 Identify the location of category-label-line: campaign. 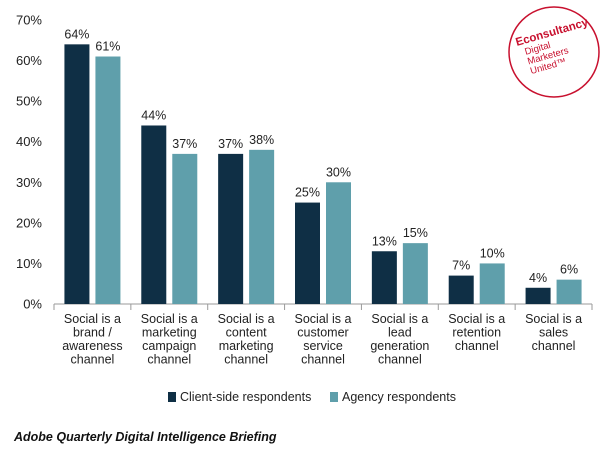
(169, 346).